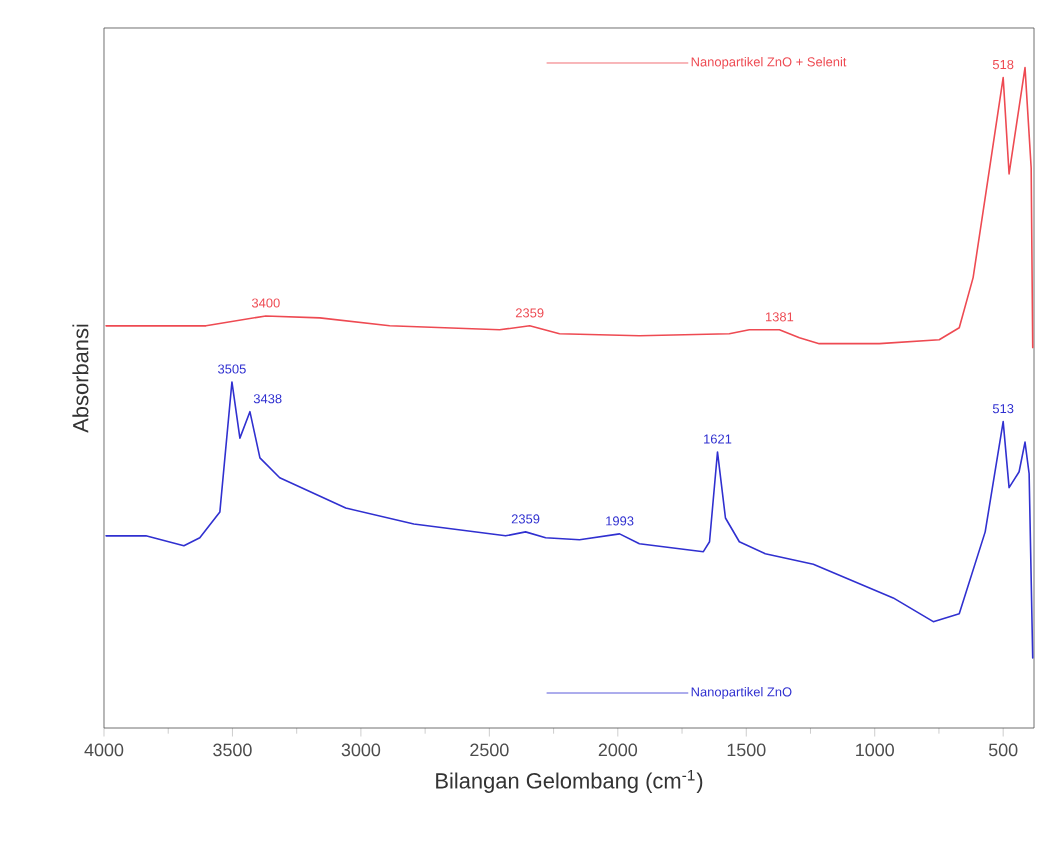  Describe the element at coordinates (1003, 750) in the screenshot. I see `x-tick-label: 500` at that location.